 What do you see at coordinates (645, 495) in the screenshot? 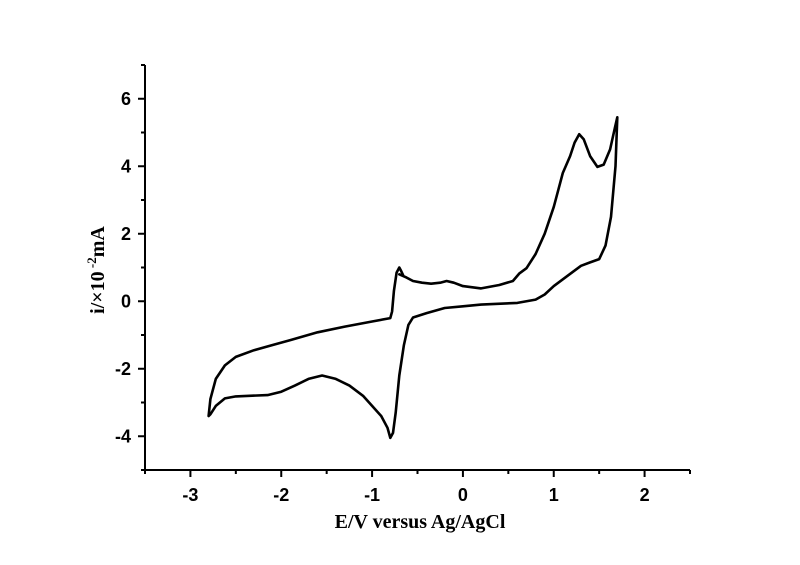
I see `x-tick-label: 2` at bounding box center [645, 495].